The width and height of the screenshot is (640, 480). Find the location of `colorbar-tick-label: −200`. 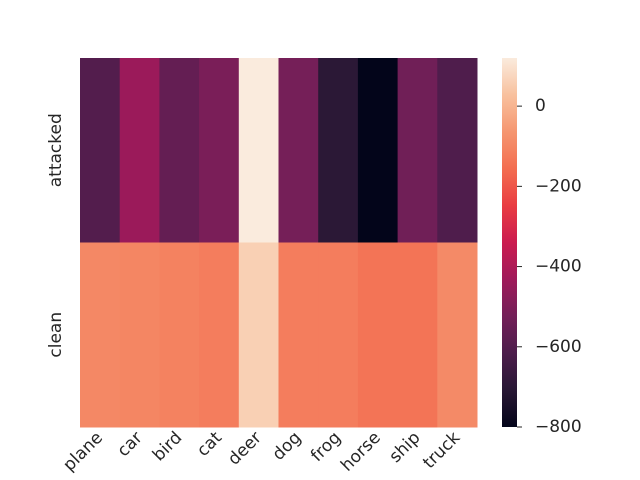

colorbar-tick-label: −200 is located at coordinates (558, 186).